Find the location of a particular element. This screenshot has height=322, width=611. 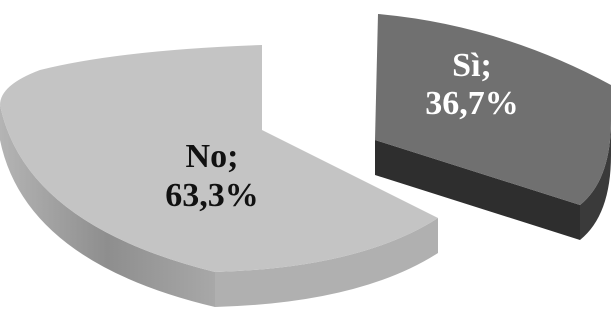

slice-label-no-value: 63,3% is located at coordinates (212, 195).